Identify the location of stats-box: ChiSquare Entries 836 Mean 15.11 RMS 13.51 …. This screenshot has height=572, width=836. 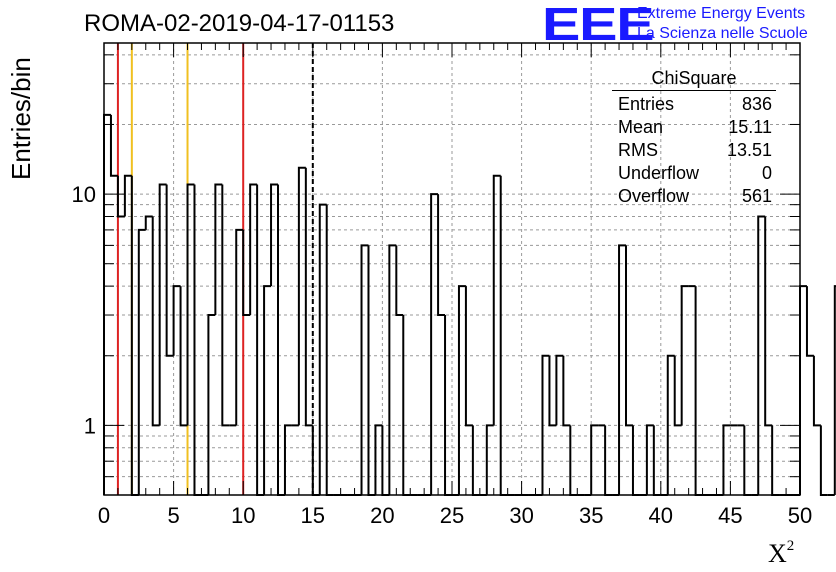
(694, 138).